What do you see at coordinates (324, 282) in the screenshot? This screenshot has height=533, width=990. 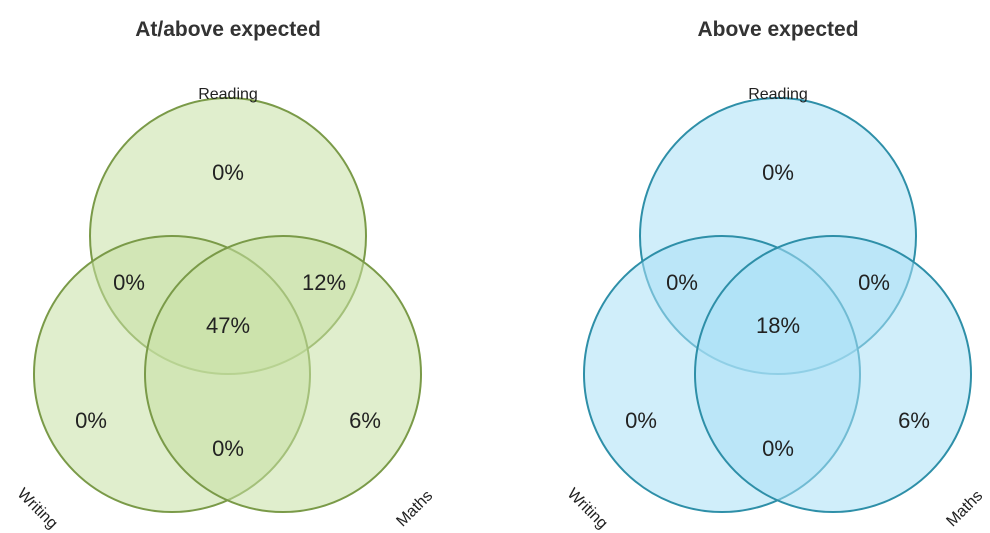 I see `value-reading-maths: 12%` at bounding box center [324, 282].